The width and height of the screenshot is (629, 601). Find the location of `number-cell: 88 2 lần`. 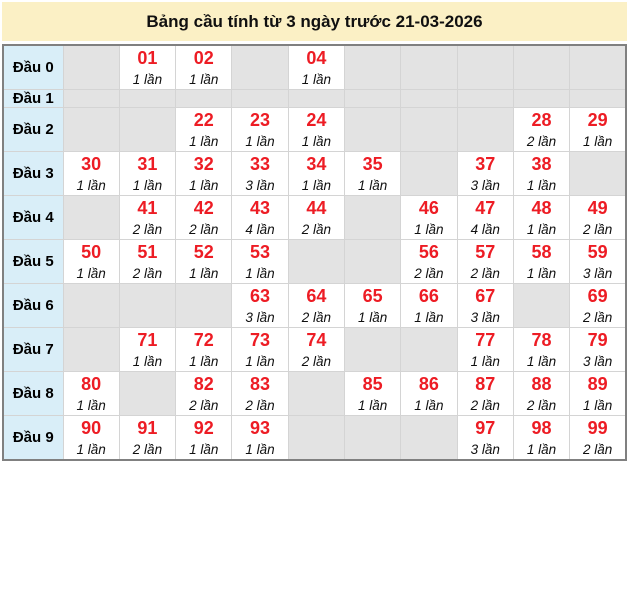

number-cell: 88 2 lần is located at coordinates (541, 393).